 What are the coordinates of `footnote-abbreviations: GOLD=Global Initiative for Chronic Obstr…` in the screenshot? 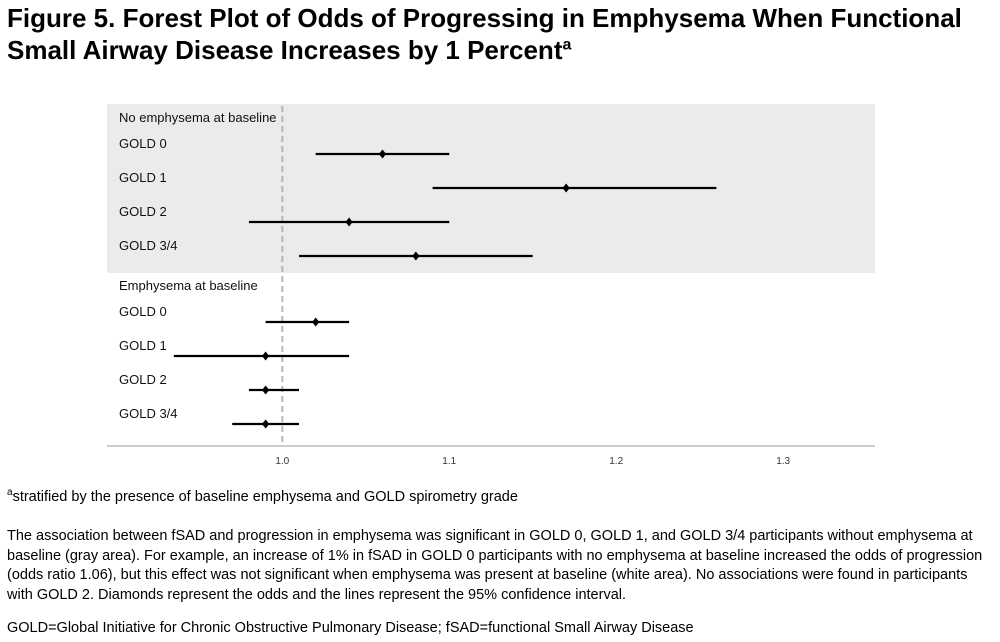 It's located at (350, 628).